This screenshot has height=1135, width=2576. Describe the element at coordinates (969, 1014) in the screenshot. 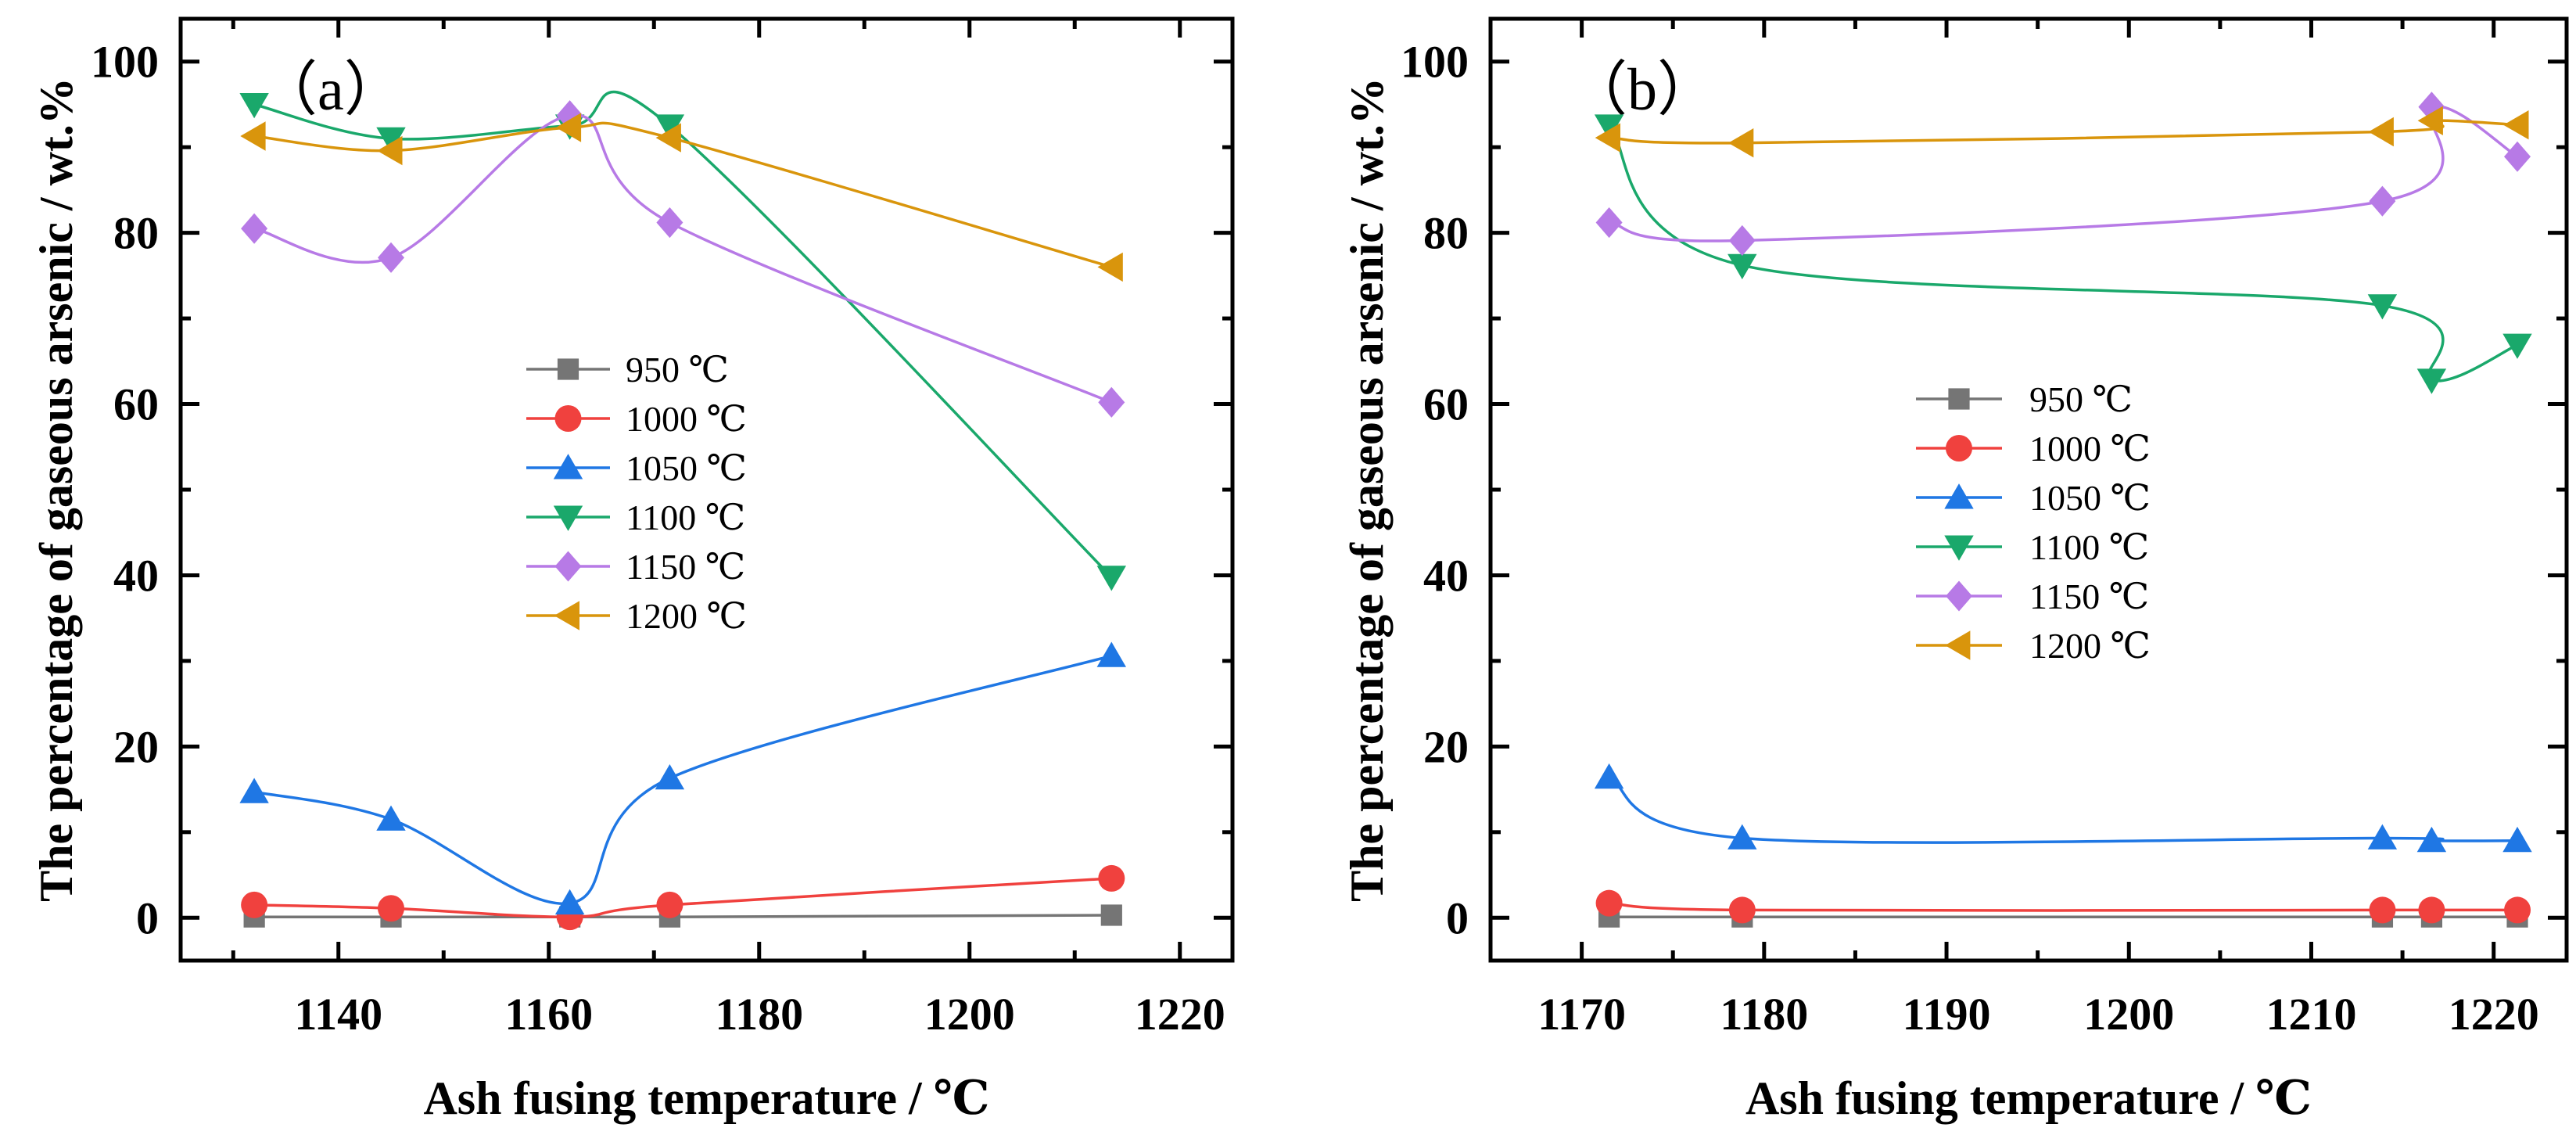

I see `panel-a-x-tick-label: 1200` at that location.